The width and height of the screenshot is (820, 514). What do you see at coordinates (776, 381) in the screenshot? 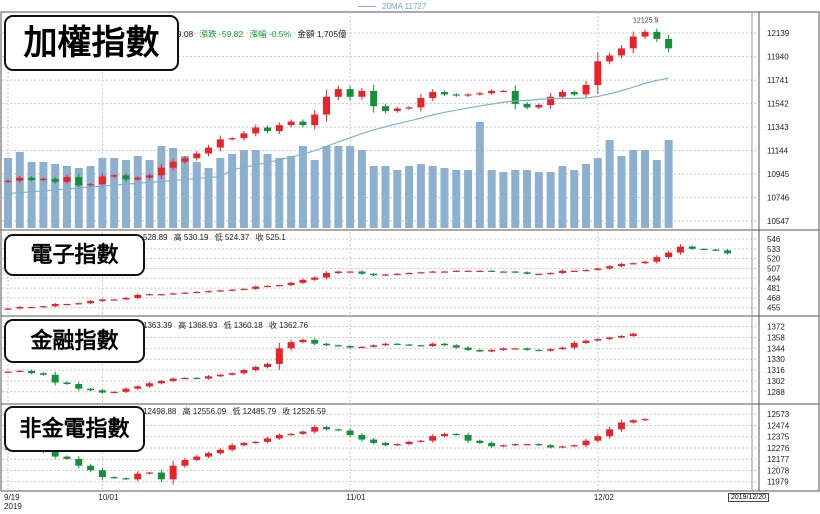
I see `y-tick-p3-1: 1302` at bounding box center [776, 381].